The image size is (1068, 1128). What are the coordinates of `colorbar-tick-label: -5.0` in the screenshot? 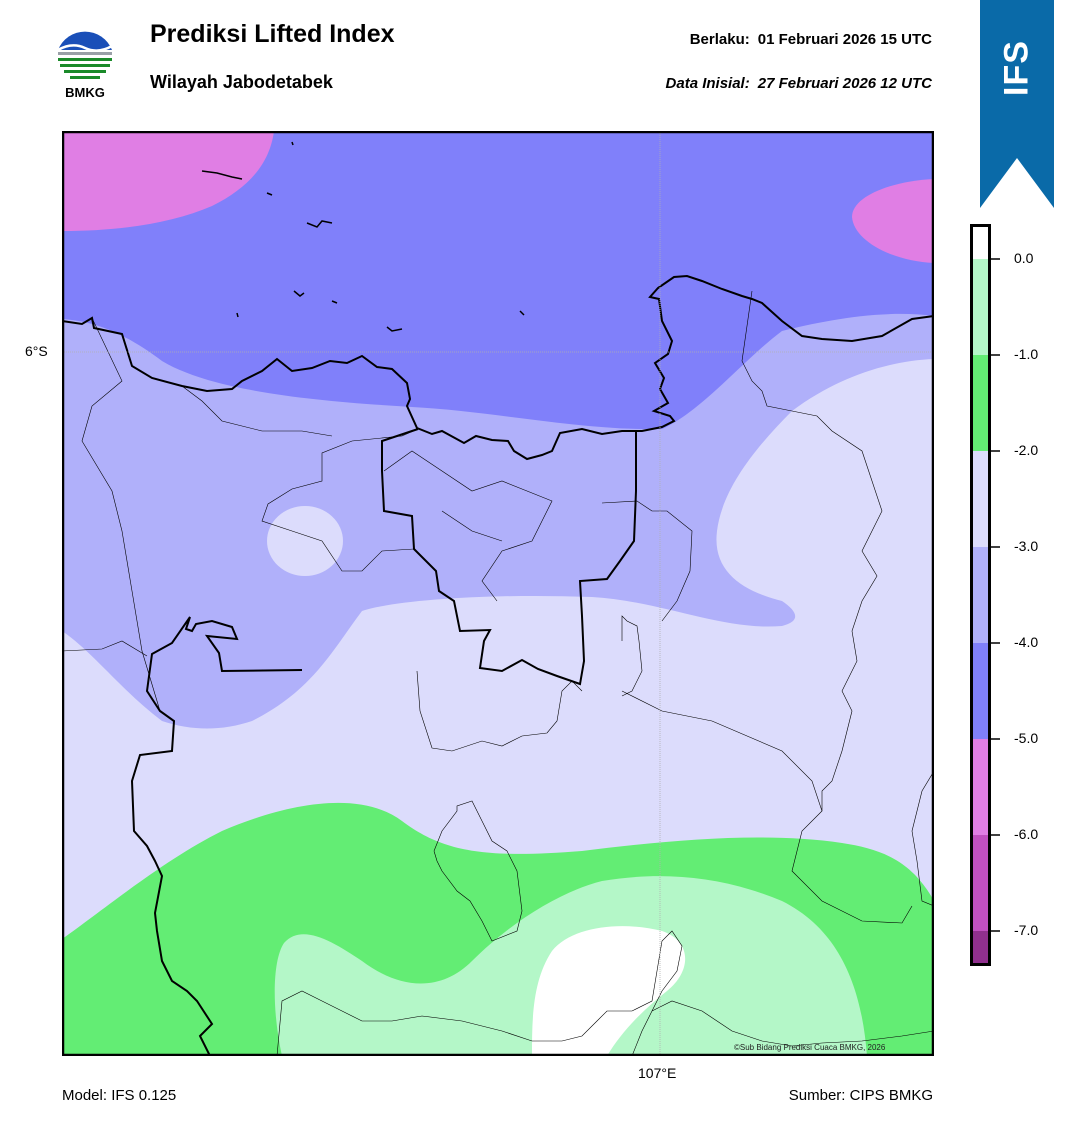 It's located at (1026, 738).